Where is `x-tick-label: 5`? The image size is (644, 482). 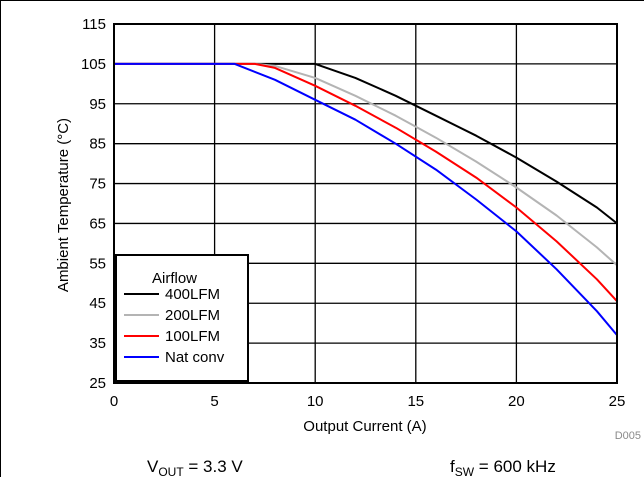
x-tick-label: 5 is located at coordinates (214, 401).